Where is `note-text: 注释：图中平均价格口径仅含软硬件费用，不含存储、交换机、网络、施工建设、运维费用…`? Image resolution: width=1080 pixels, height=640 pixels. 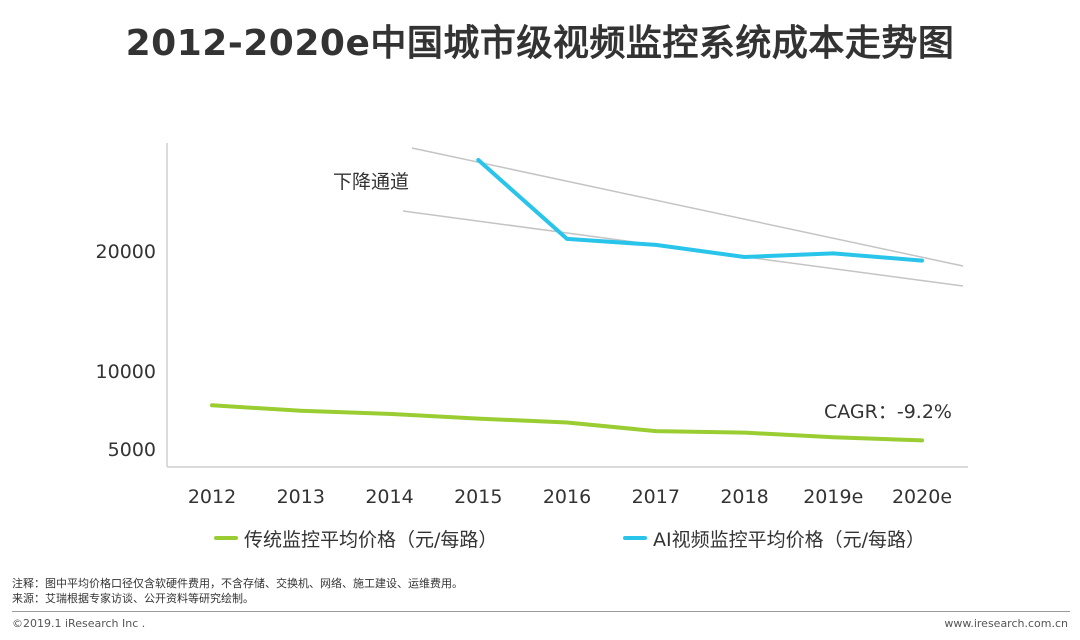
note-text: 注释：图中平均价格口径仅含软硬件费用，不含存储、交换机、网络、施工建设、运维费用… is located at coordinates (237, 583).